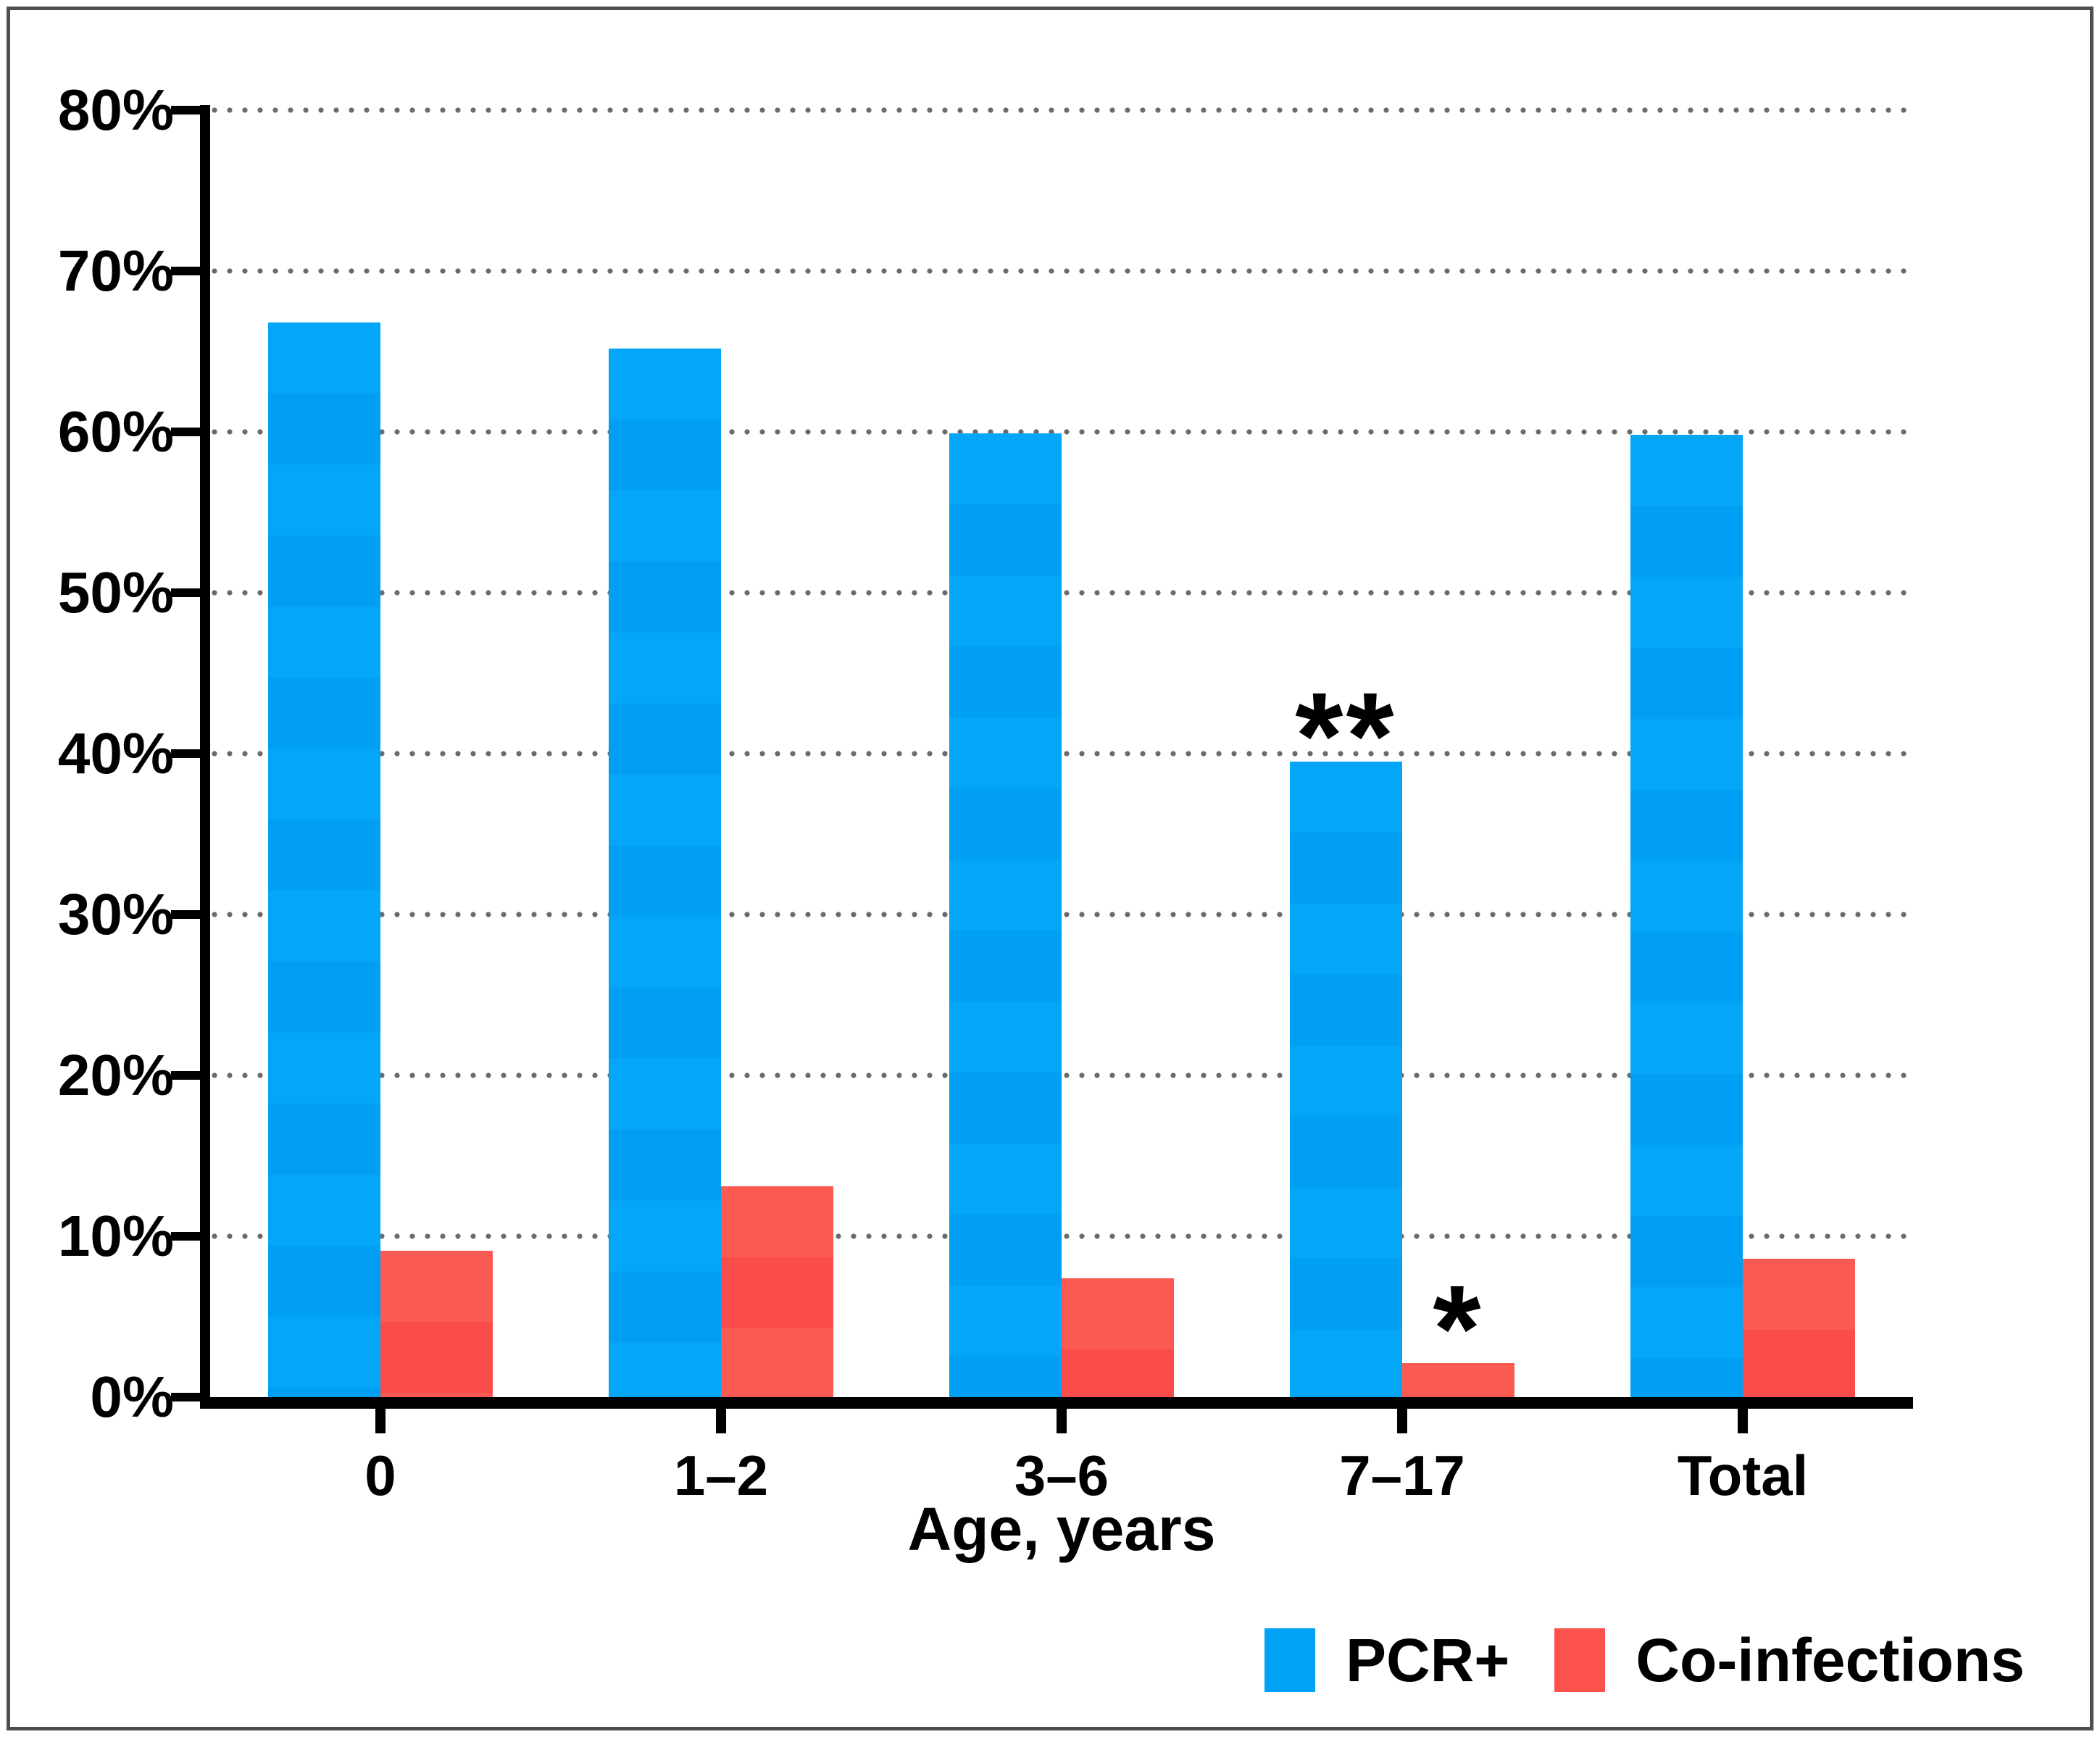 This screenshot has height=1737, width=2100. I want to click on legend-label: PCR+, so click(1427, 1660).